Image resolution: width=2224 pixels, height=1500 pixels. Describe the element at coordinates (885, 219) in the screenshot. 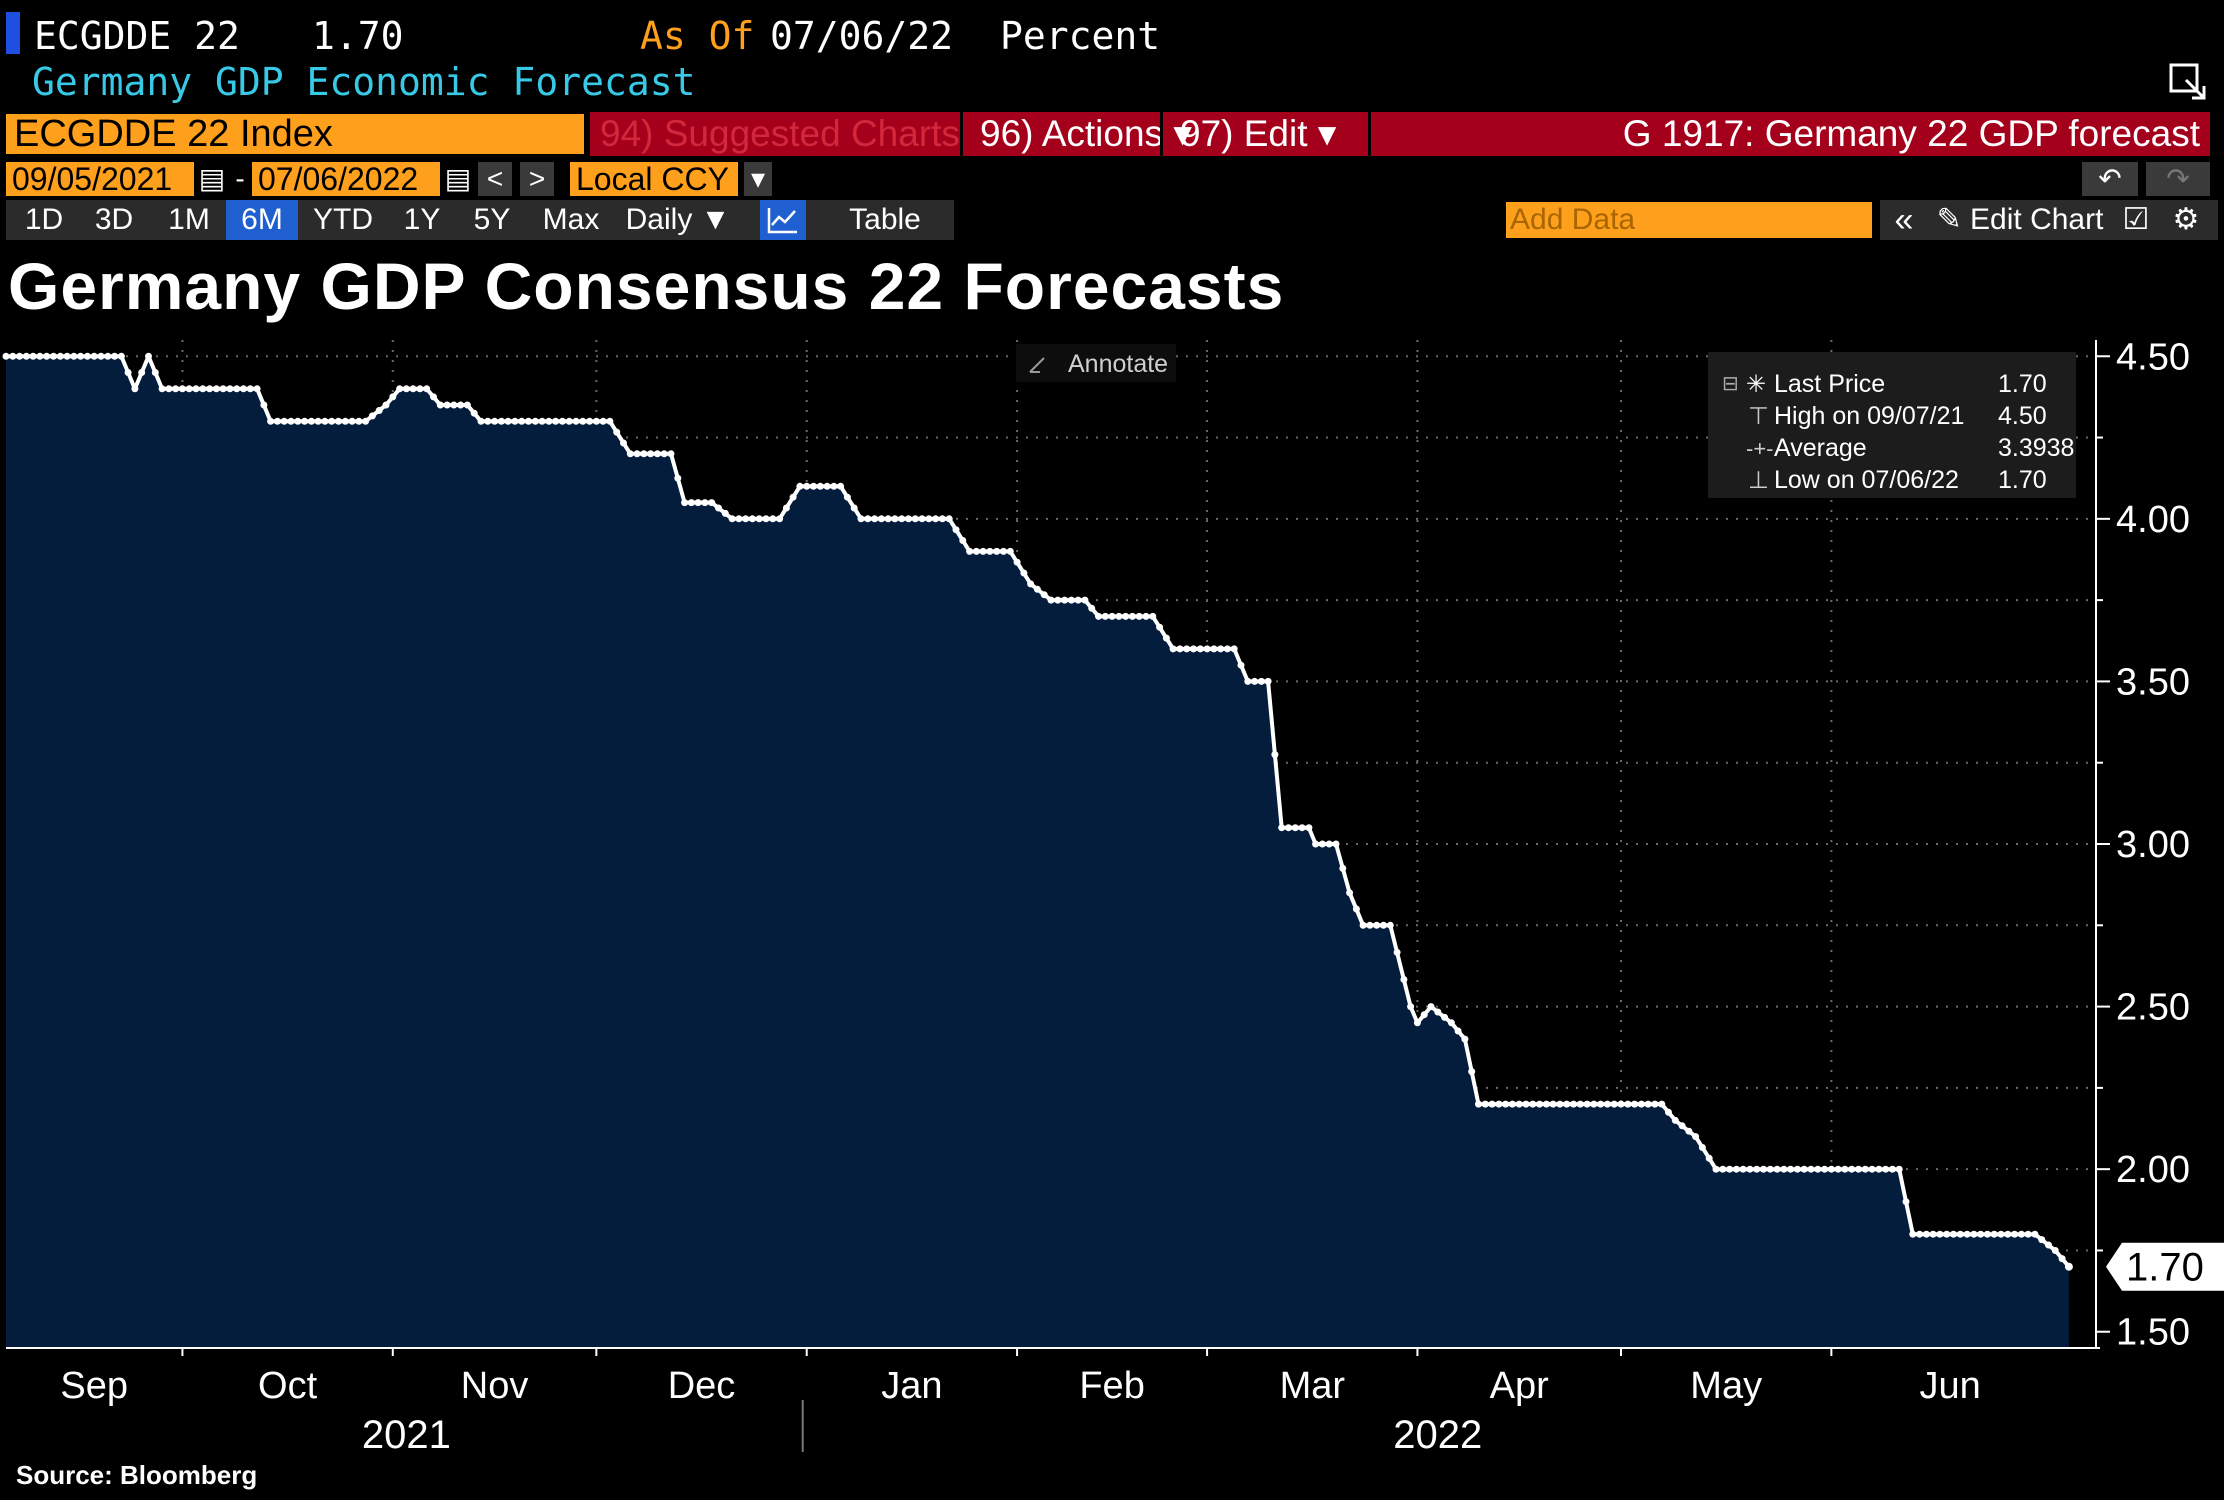

I see `table-view-button: Table` at that location.